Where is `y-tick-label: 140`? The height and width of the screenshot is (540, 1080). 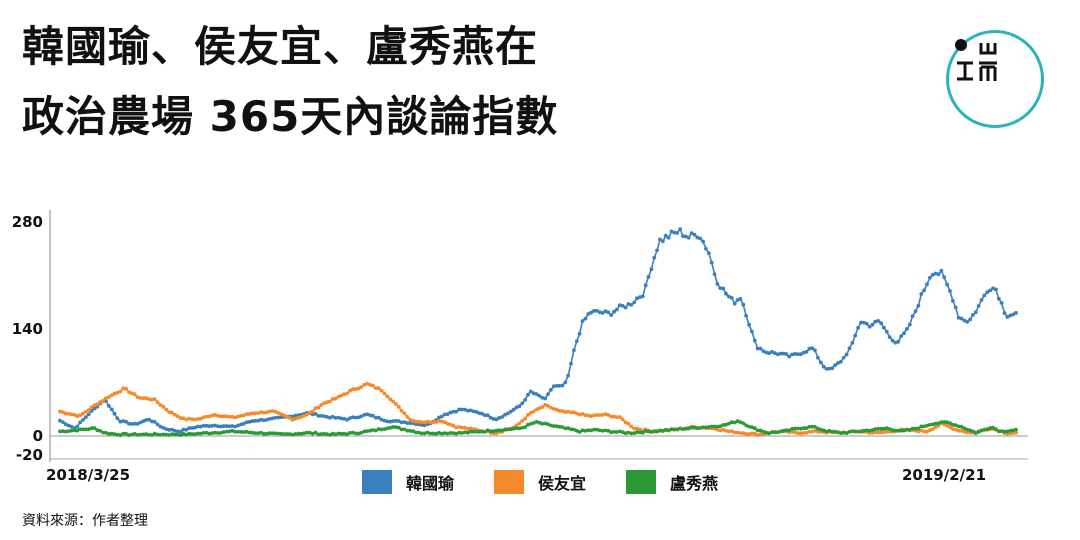 y-tick-label: 140 is located at coordinates (27, 329).